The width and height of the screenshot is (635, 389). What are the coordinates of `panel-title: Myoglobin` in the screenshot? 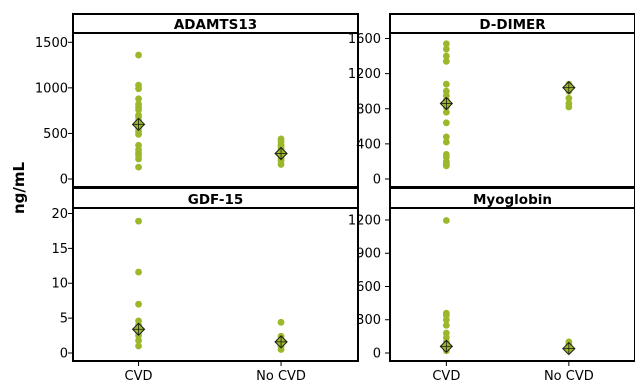 It's located at (512, 200).